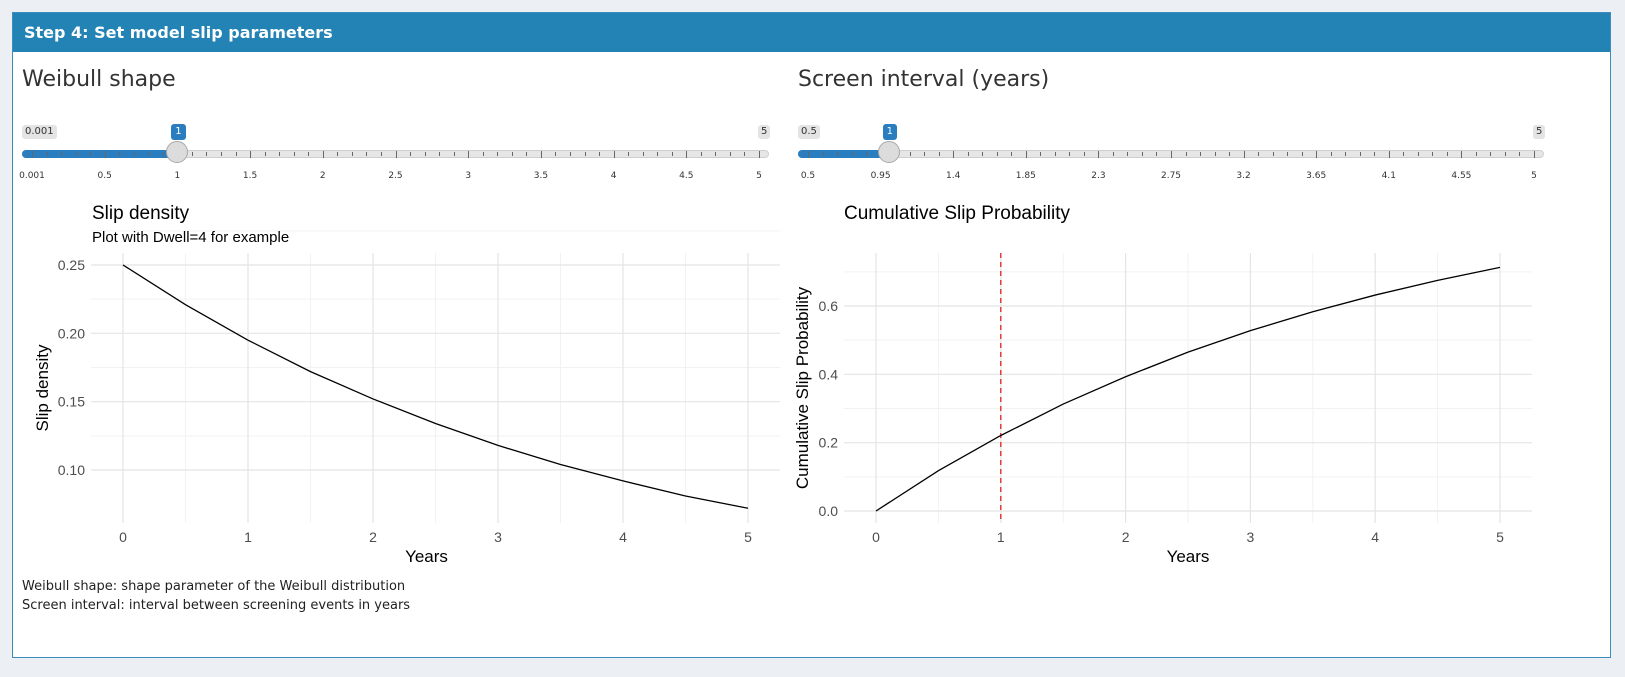 Image resolution: width=1625 pixels, height=677 pixels. What do you see at coordinates (686, 176) in the screenshot?
I see `weibull-slider-tick-label: 4.5` at bounding box center [686, 176].